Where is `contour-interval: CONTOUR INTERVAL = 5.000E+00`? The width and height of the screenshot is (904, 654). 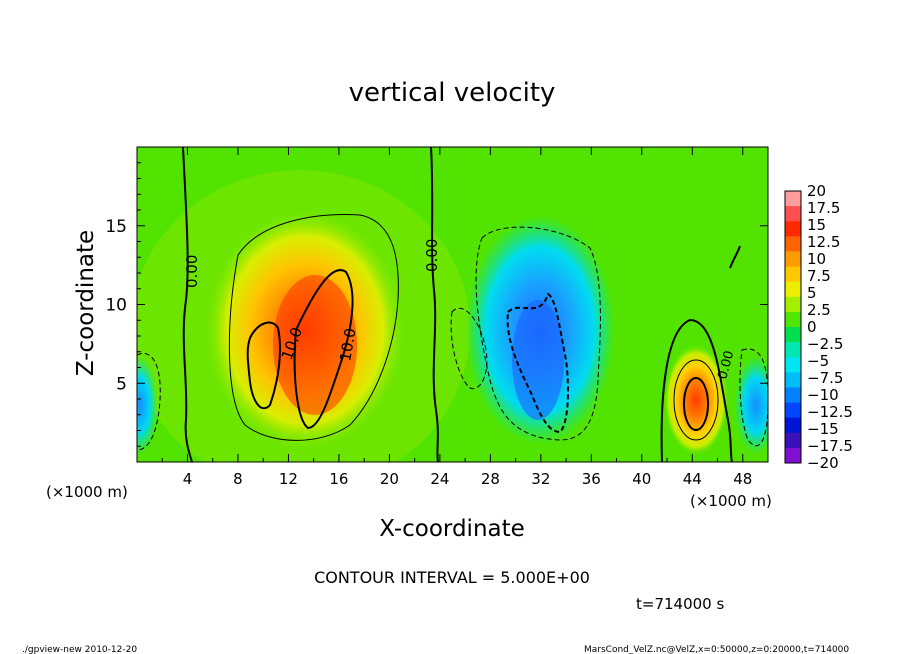 contour-interval: CONTOUR INTERVAL = 5.000E+00 is located at coordinates (452, 577).